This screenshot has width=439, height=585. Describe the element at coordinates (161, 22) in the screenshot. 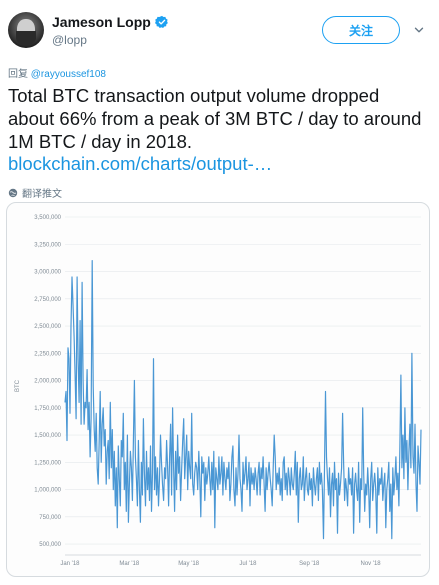

I see `verified-icon` at that location.